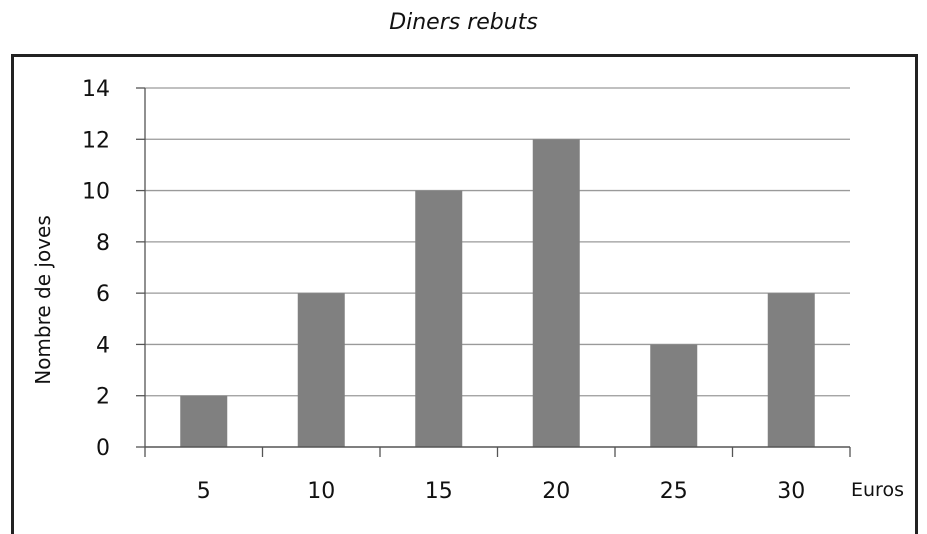 This screenshot has width=927, height=534. Describe the element at coordinates (96, 140) in the screenshot. I see `y-tick-label-12: 12` at that location.